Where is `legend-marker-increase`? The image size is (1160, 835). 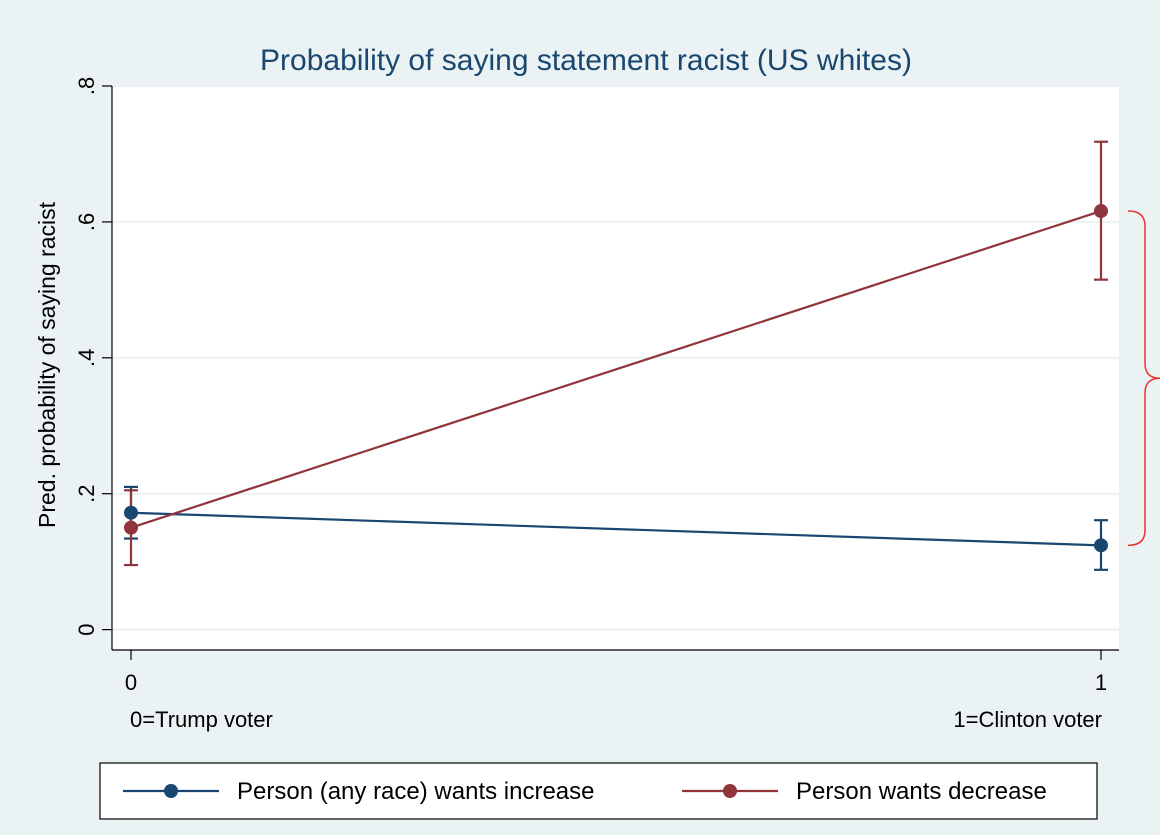
legend-marker-increase is located at coordinates (171, 791).